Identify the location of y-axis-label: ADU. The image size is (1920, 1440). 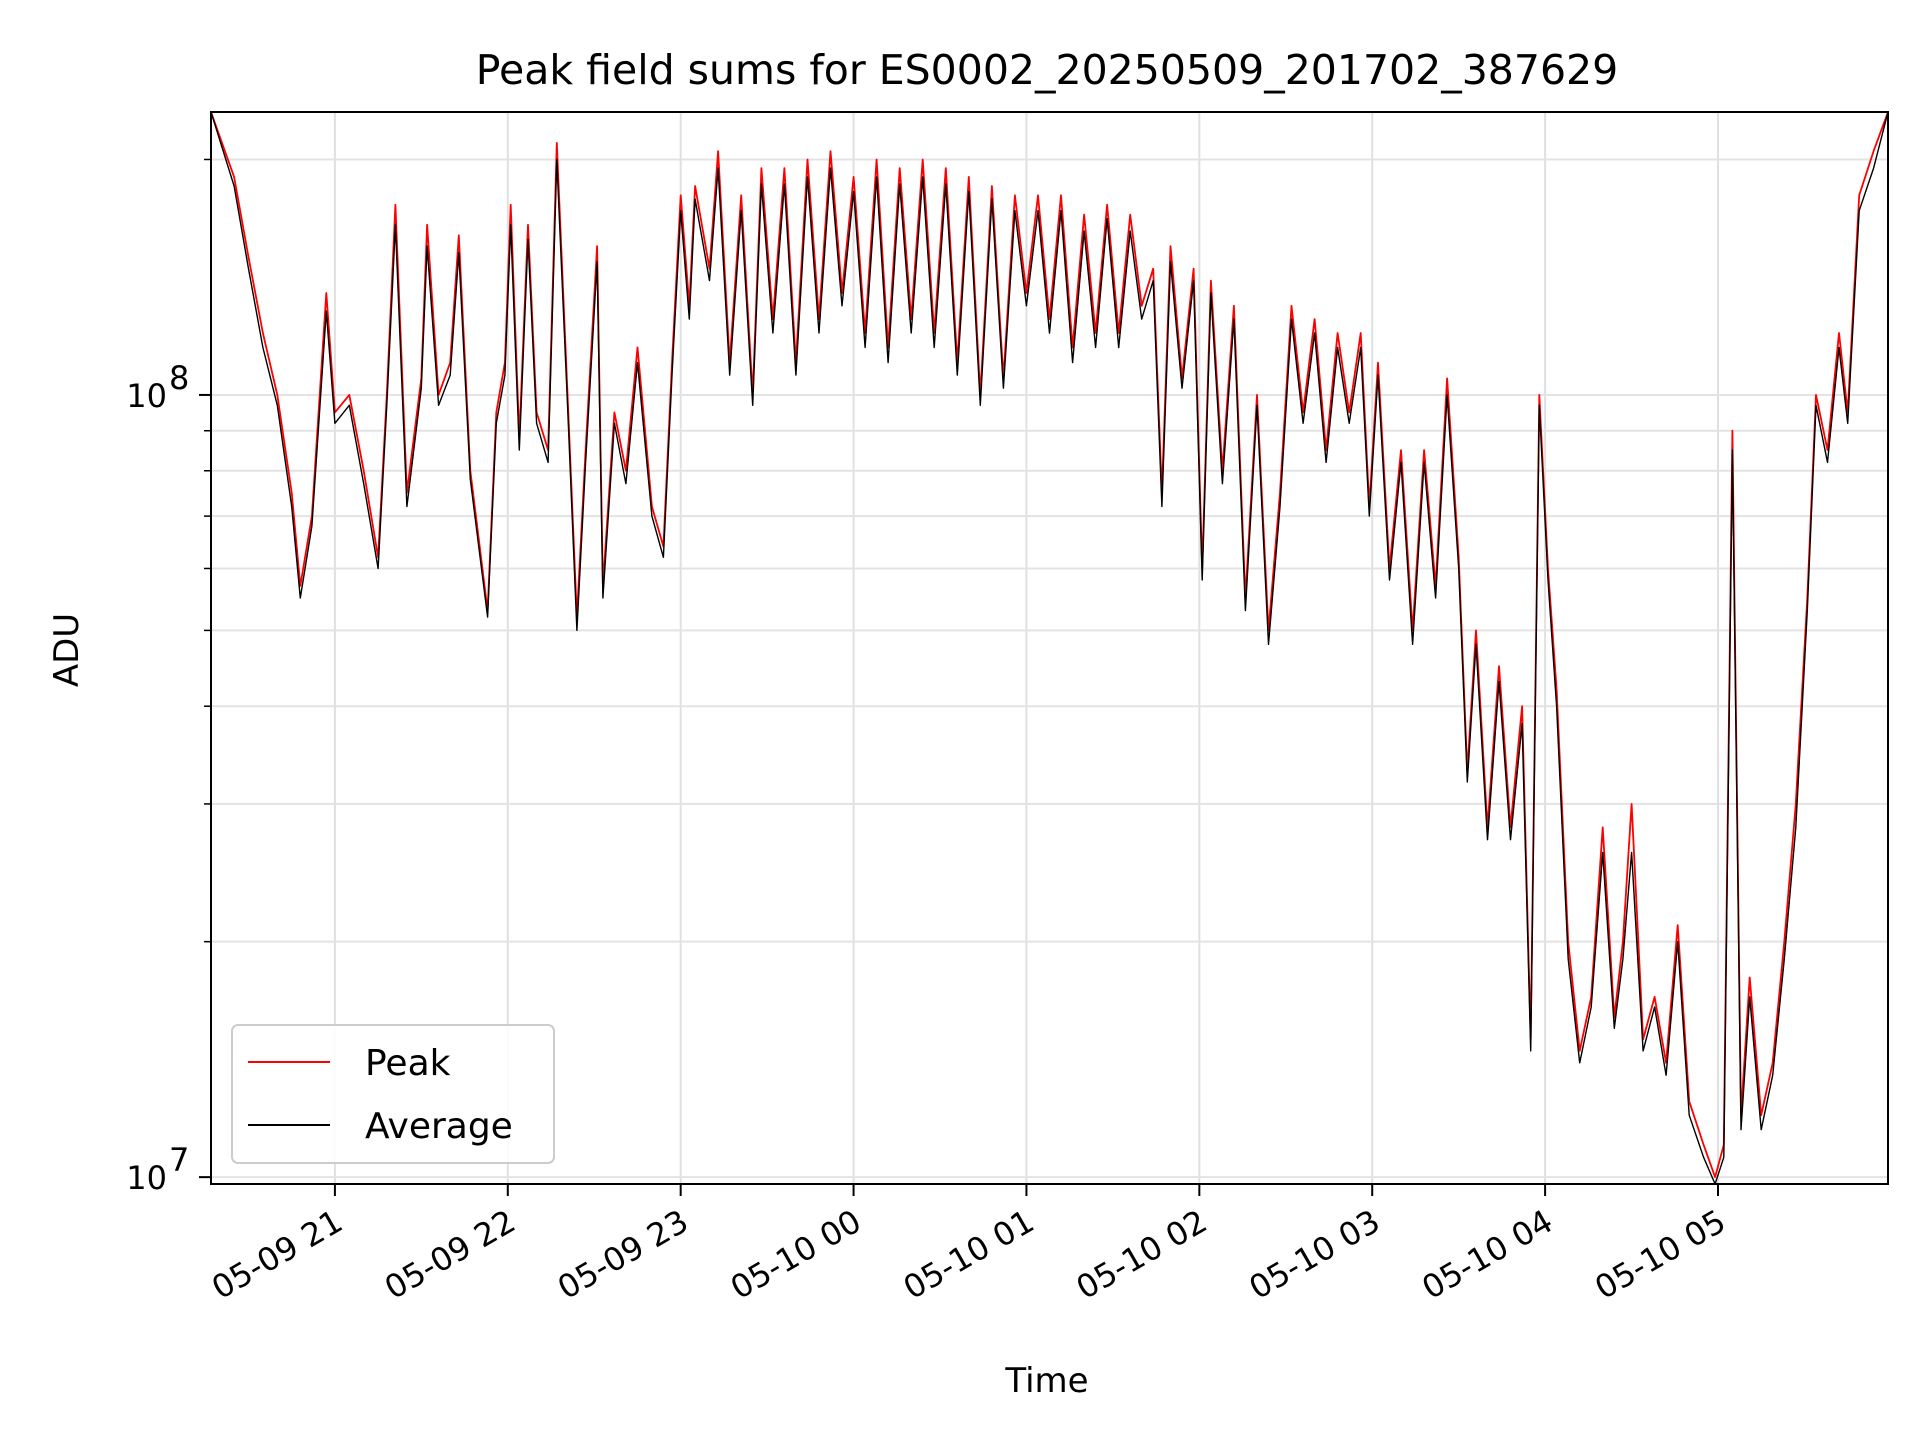
(67, 650).